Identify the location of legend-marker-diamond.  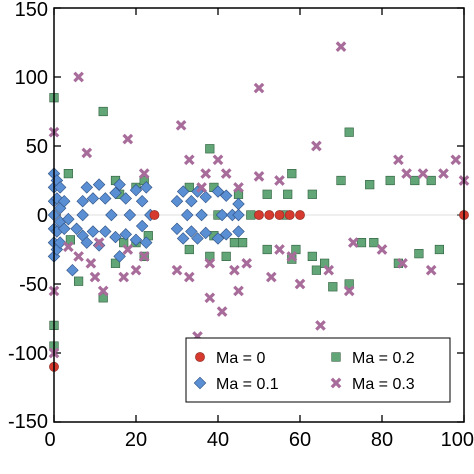
(200, 383).